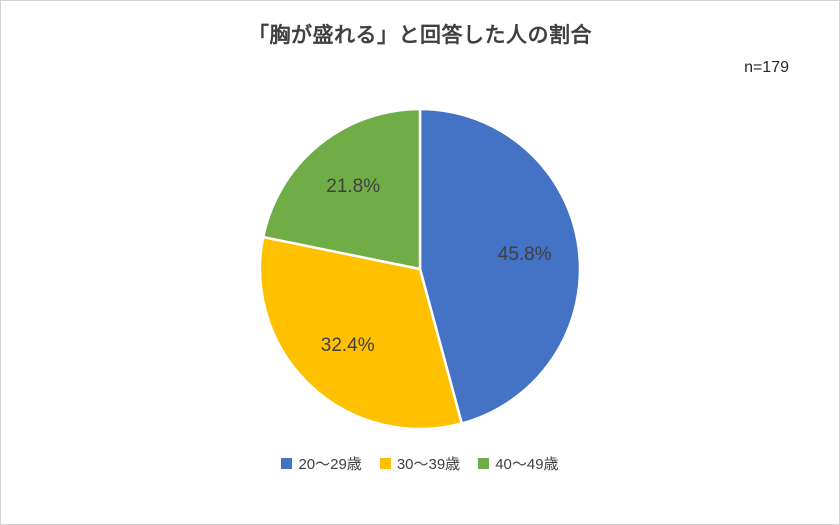  Describe the element at coordinates (527, 464) in the screenshot. I see `legend-label-40-49: 40〜49歳` at that location.